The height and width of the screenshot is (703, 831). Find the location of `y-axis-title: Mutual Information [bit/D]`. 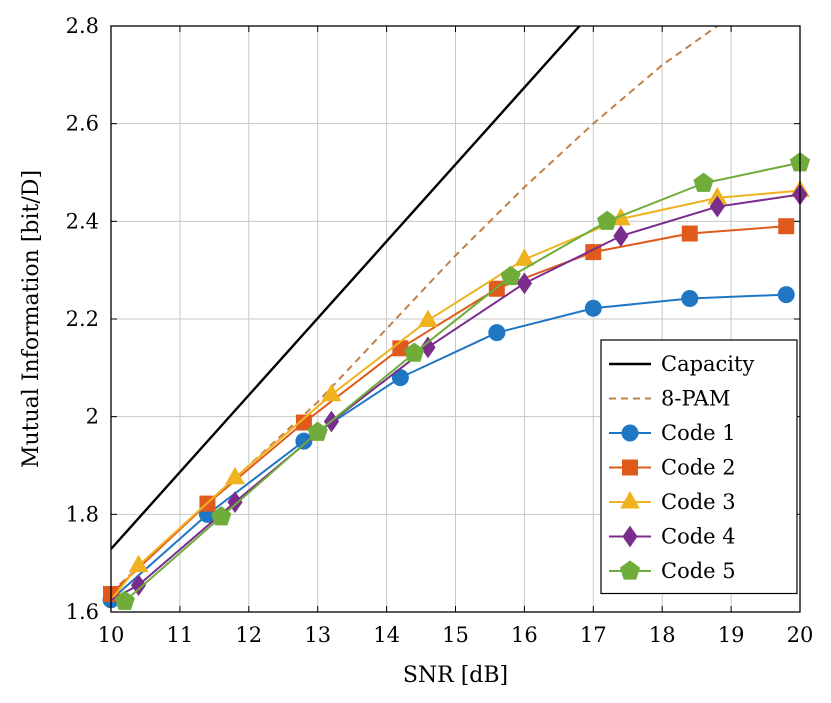

y-axis-title: Mutual Information [bit/D] is located at coordinates (31, 319).